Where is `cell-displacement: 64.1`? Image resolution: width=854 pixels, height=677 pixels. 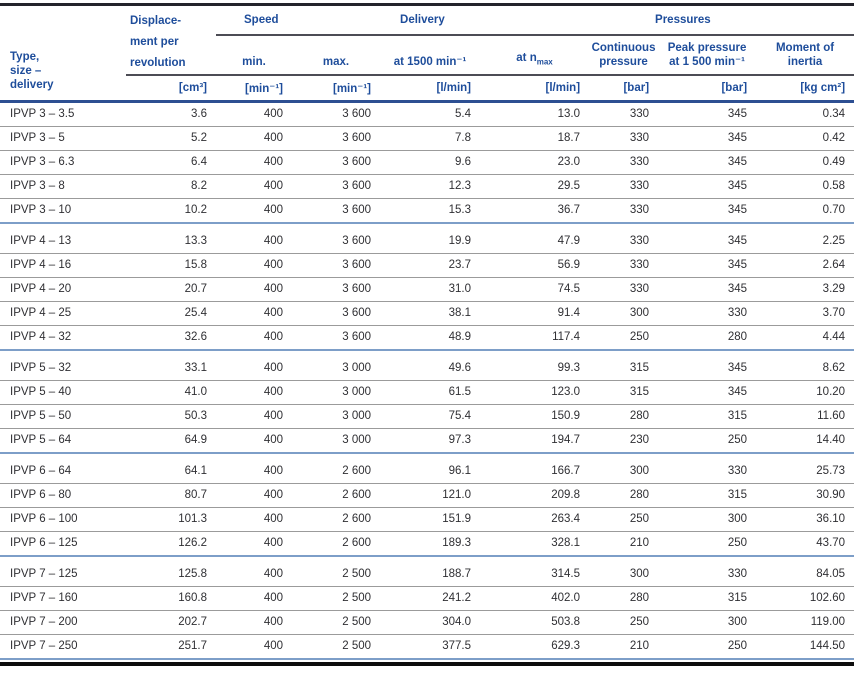 cell-displacement: 64.1 is located at coordinates (171, 471).